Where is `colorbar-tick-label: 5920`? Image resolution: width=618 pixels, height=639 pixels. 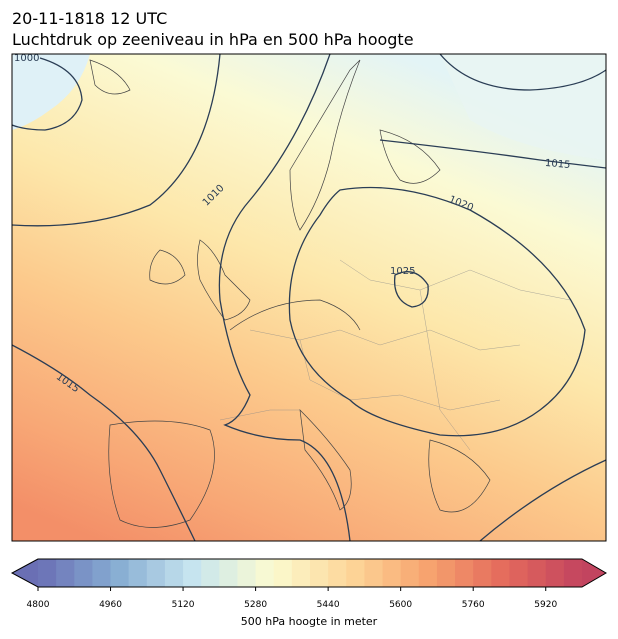 colorbar-tick-label: 5920 is located at coordinates (545, 605).